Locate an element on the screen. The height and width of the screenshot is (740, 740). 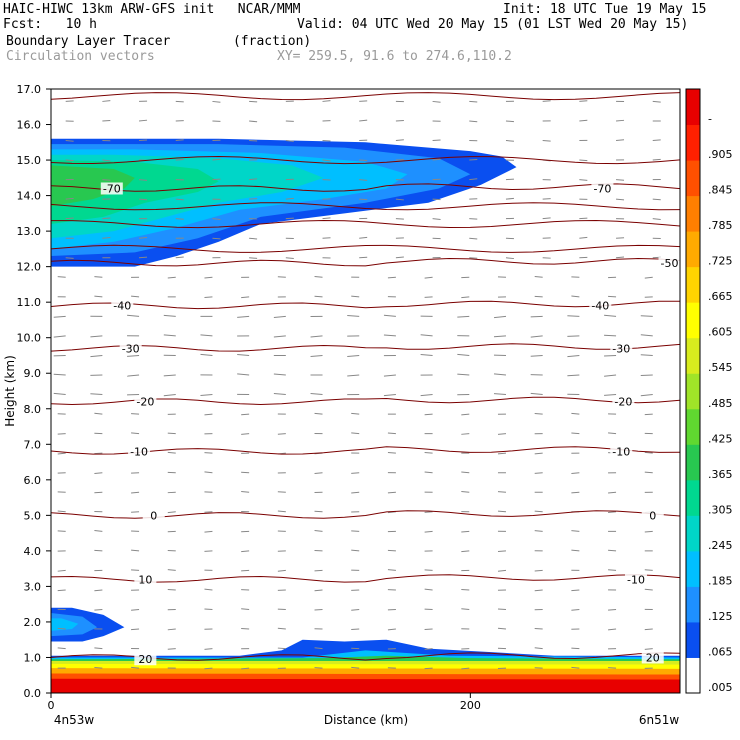
contour-label: -10 is located at coordinates (636, 579).